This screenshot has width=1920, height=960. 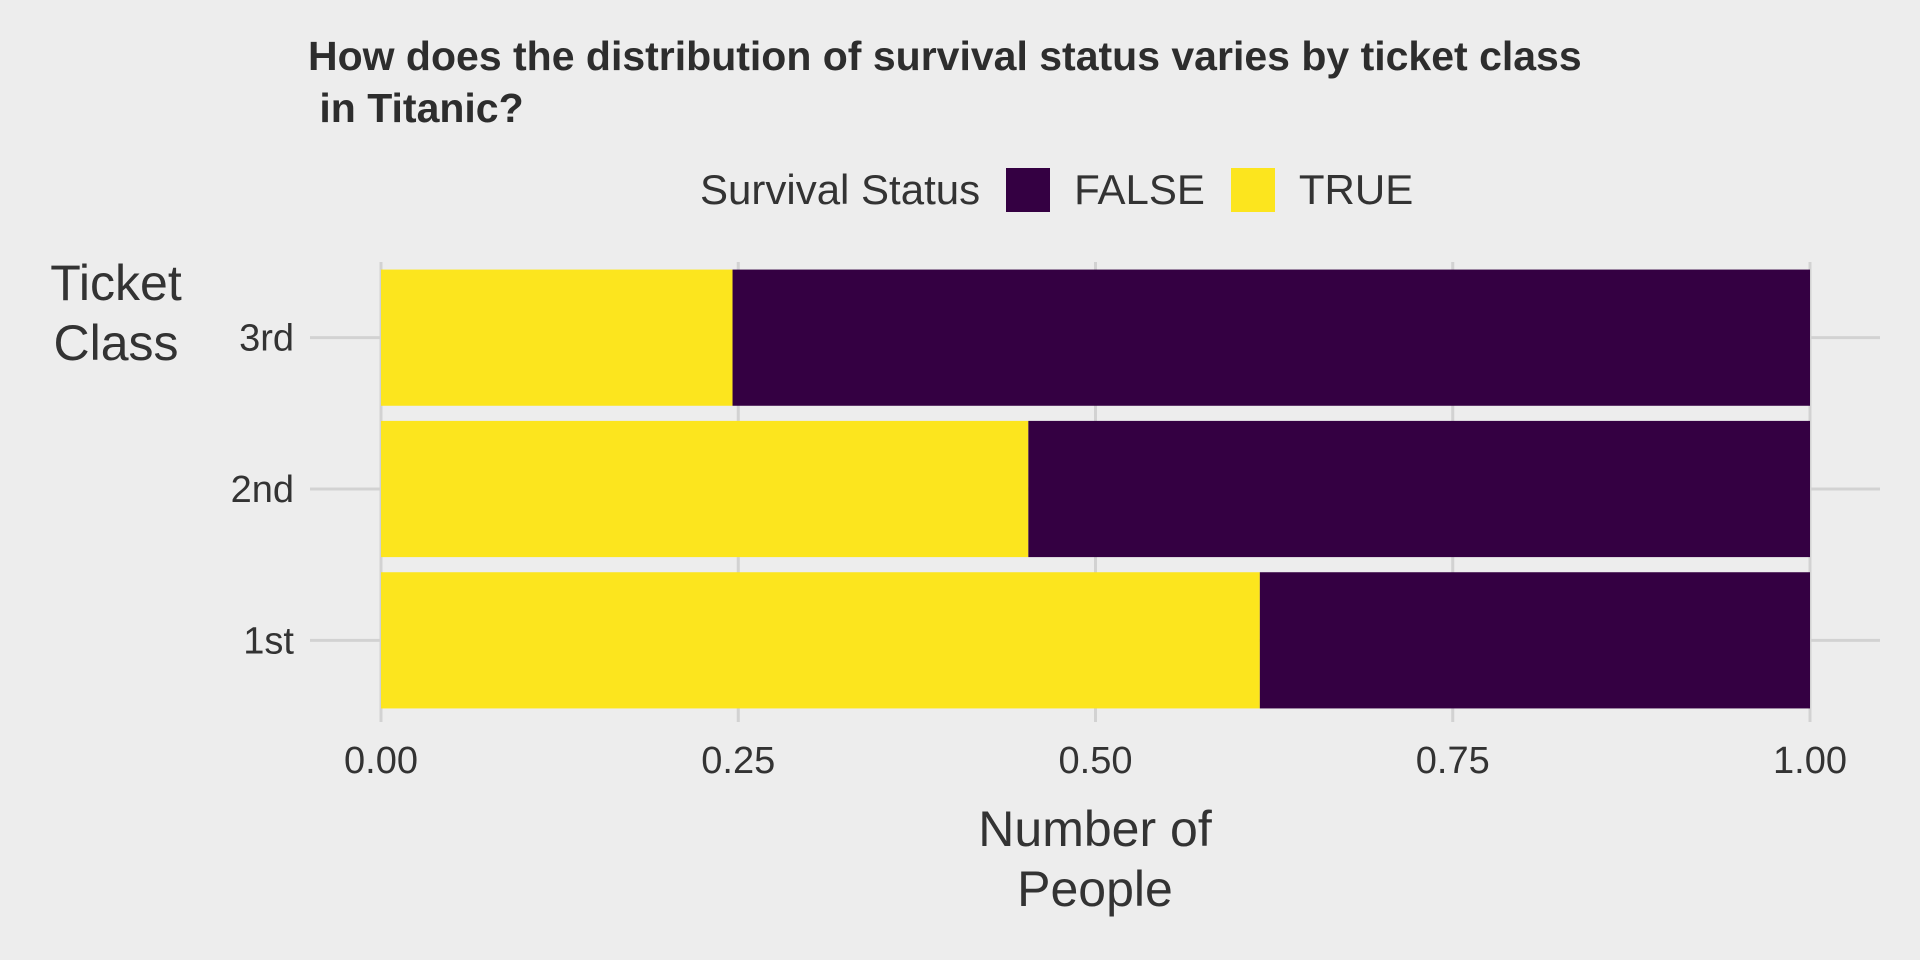 I want to click on bar-2nd-false, so click(x=1419, y=489).